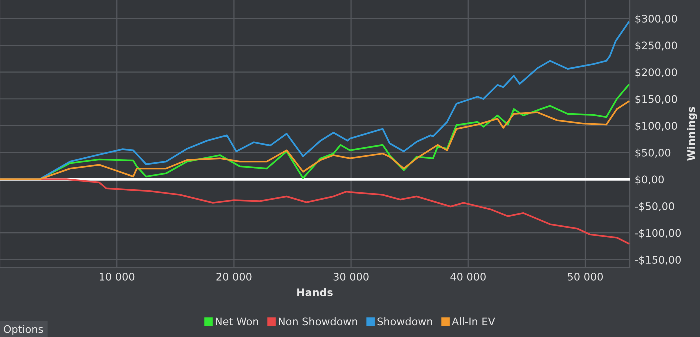 The image size is (700, 337). I want to click on x-tick-label: 50 000, so click(586, 276).